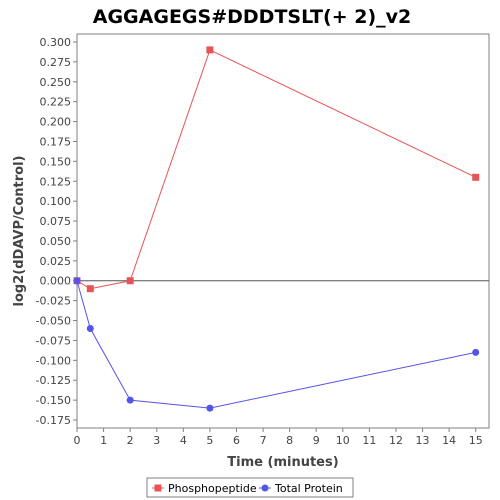  I want to click on legend: Phosphopeptide Total Protein, so click(250, 487).